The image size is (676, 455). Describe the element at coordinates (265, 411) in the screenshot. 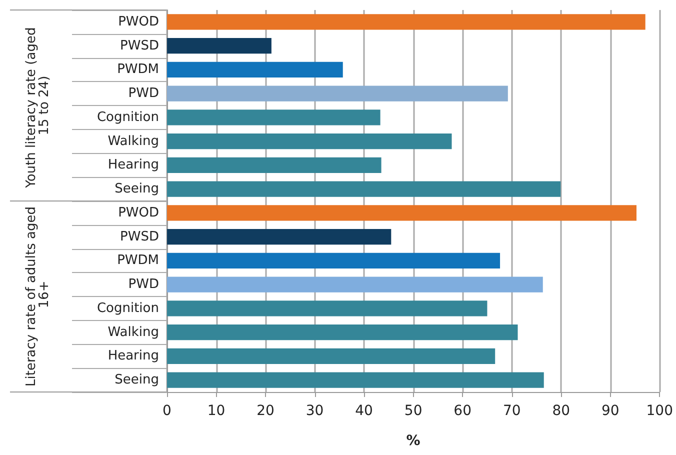

I see `x-tick-label: 20` at that location.